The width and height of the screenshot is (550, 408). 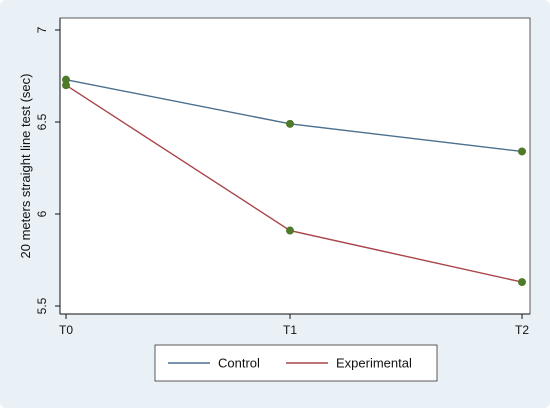 What do you see at coordinates (42, 305) in the screenshot?
I see `y-tick-label: 5.5` at bounding box center [42, 305].